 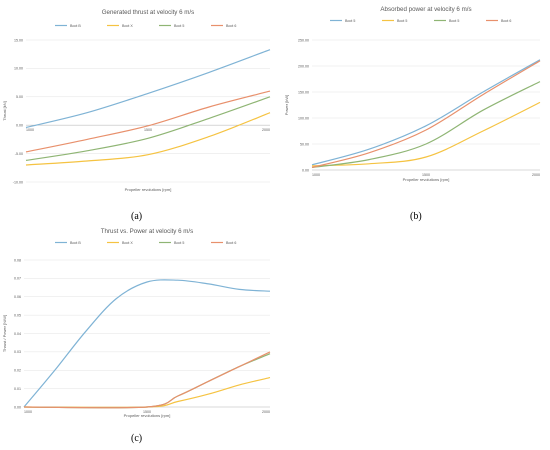 I want to click on y-tick-label: 0.05, so click(x=17, y=315).